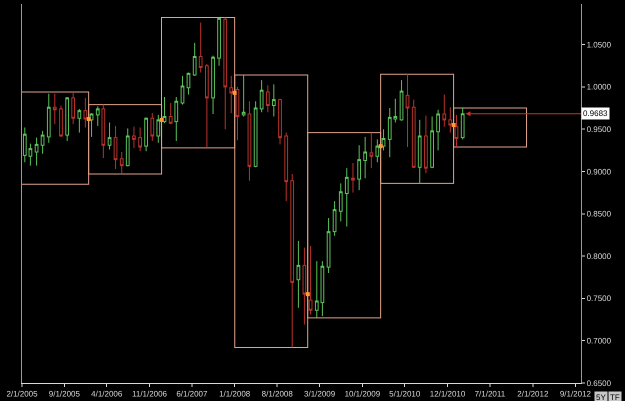 Image resolution: width=625 pixels, height=401 pixels. I want to click on x-tick-label: 5/1/2010, so click(405, 394).